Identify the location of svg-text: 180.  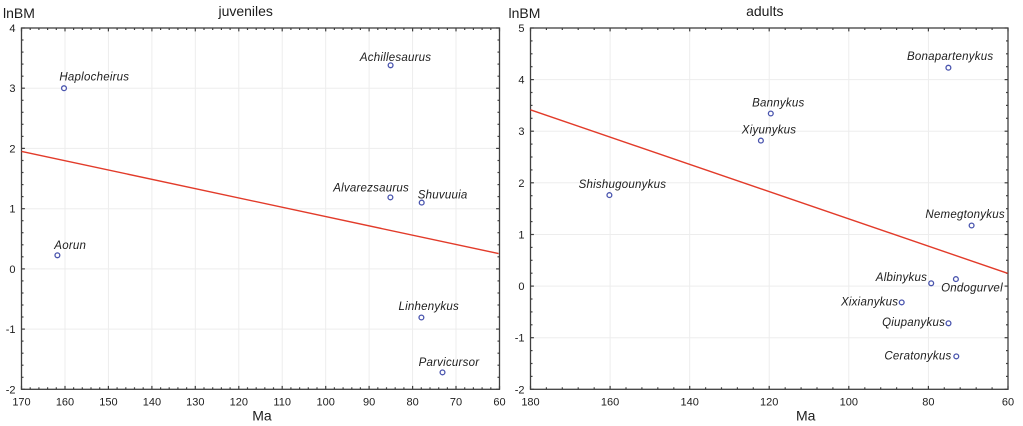
(530, 403).